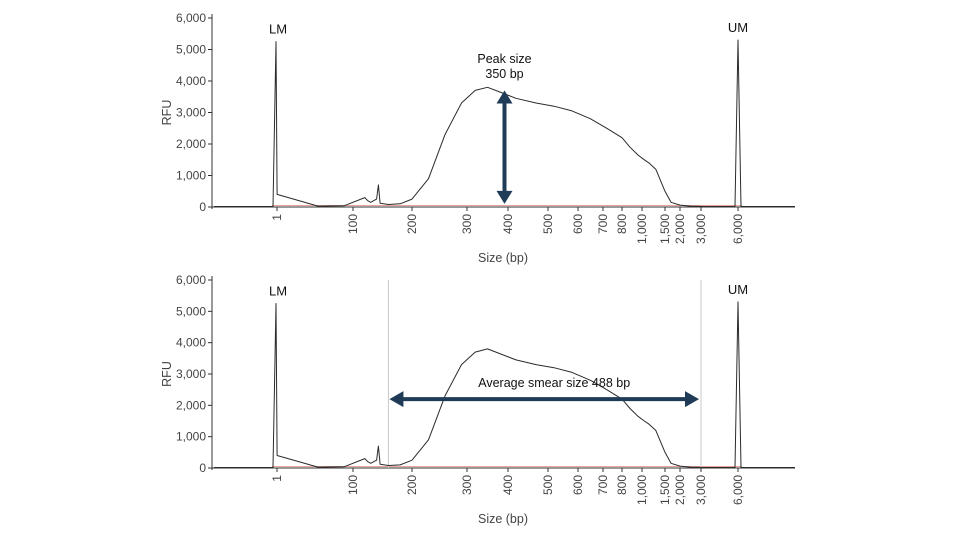  I want to click on smear-arrowhead-right, so click(692, 399).